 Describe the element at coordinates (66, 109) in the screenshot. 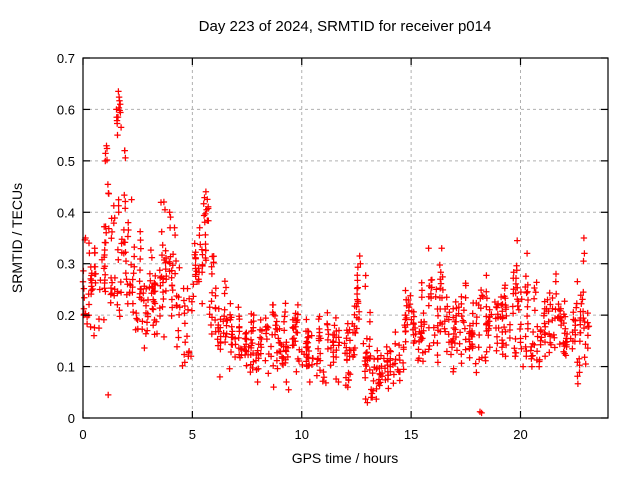

I see `y-tick-label: 0.6` at that location.